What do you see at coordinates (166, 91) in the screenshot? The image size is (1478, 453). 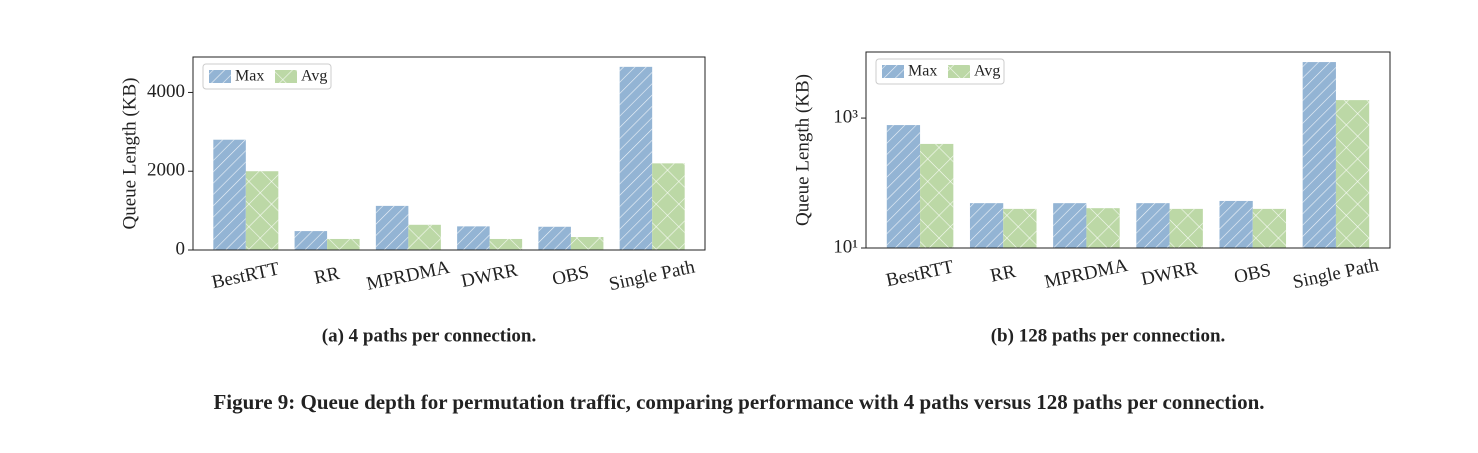 I see `y-tick-label: 4000` at bounding box center [166, 91].